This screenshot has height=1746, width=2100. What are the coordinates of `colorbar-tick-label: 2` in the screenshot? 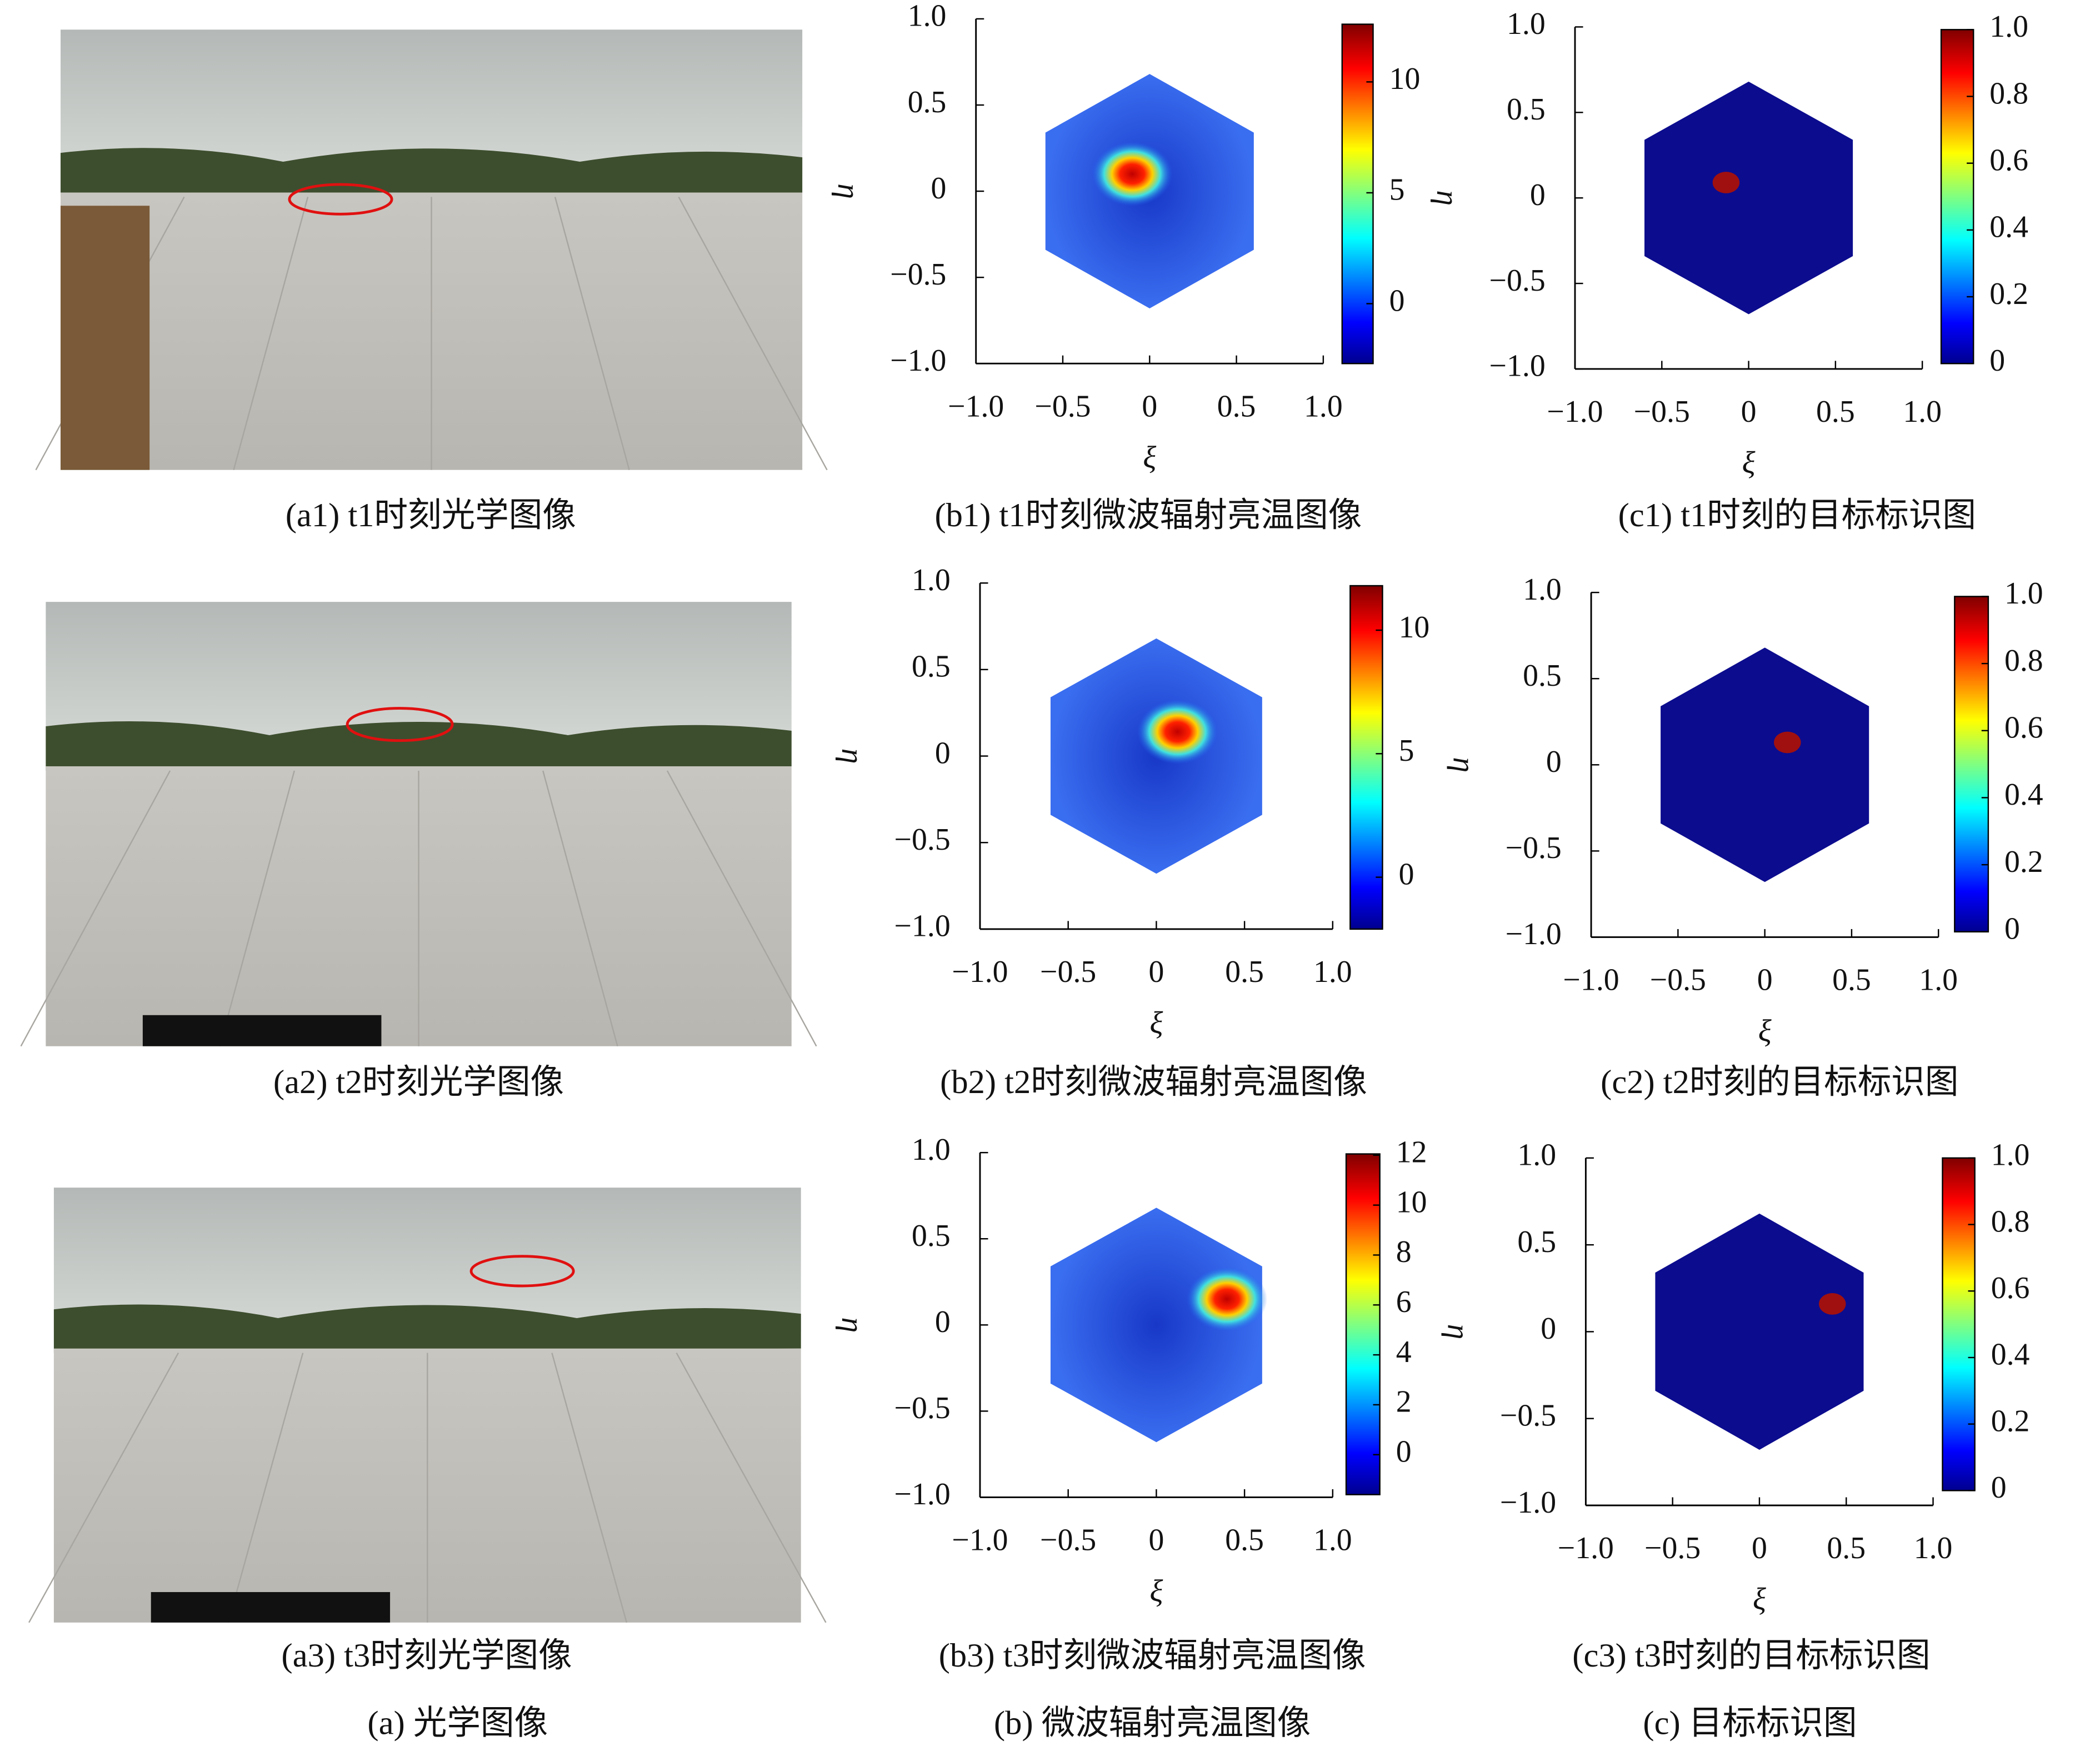 It's located at (1404, 1402).